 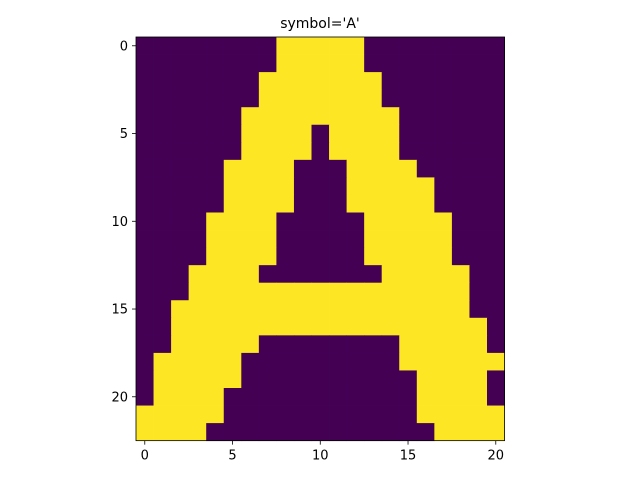 What do you see at coordinates (145, 456) in the screenshot?
I see `x-tick-label: 0` at bounding box center [145, 456].